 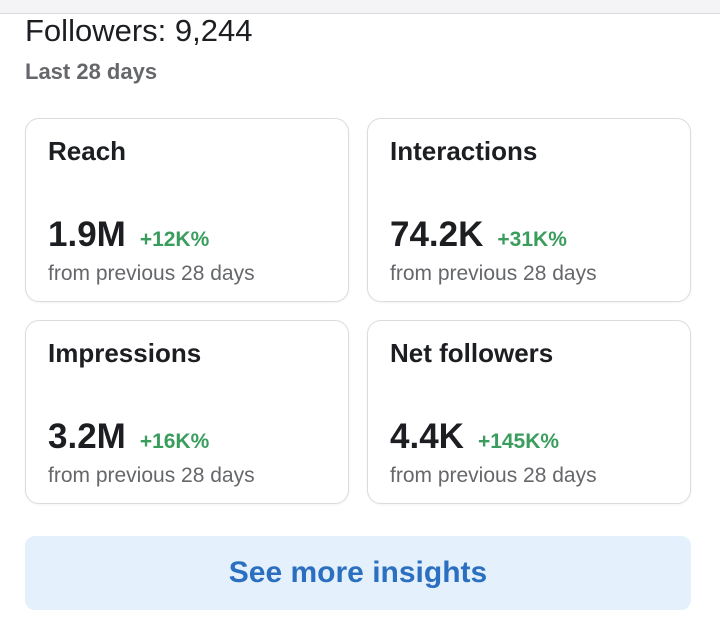 I want to click on metric-value-row: 74.2K +31K%, so click(x=478, y=235).